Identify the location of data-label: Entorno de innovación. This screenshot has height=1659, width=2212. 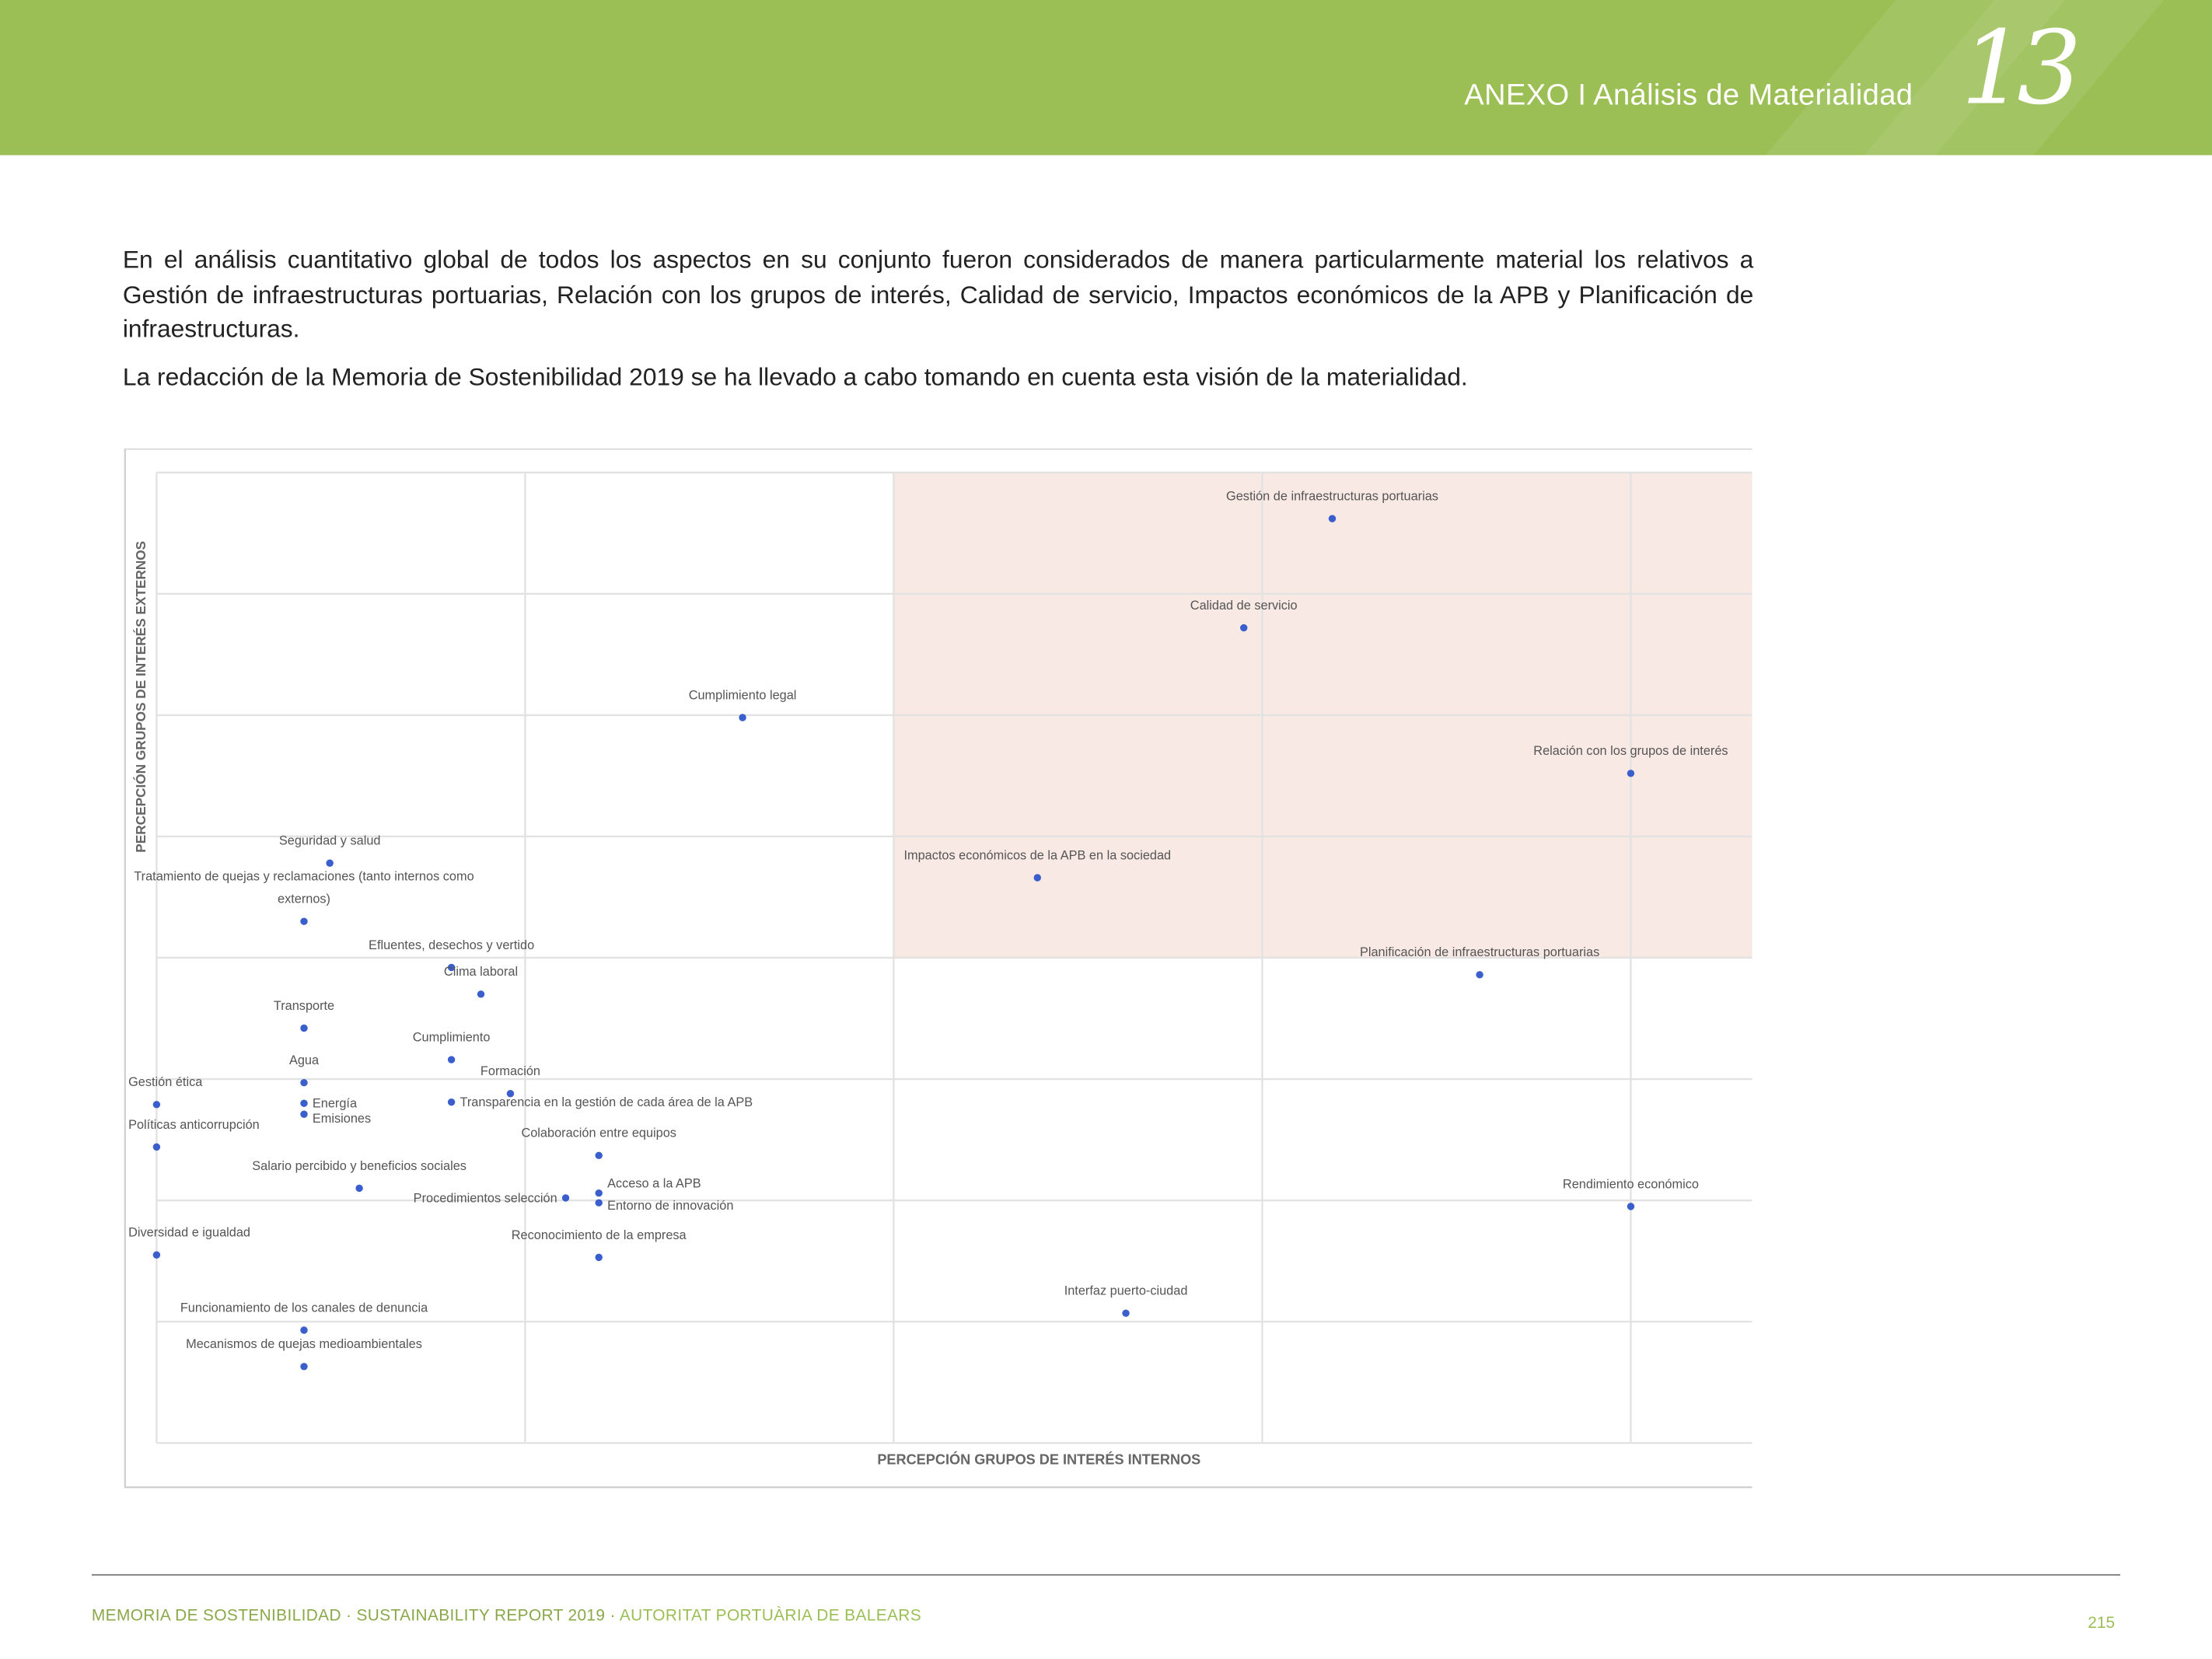
(670, 1206).